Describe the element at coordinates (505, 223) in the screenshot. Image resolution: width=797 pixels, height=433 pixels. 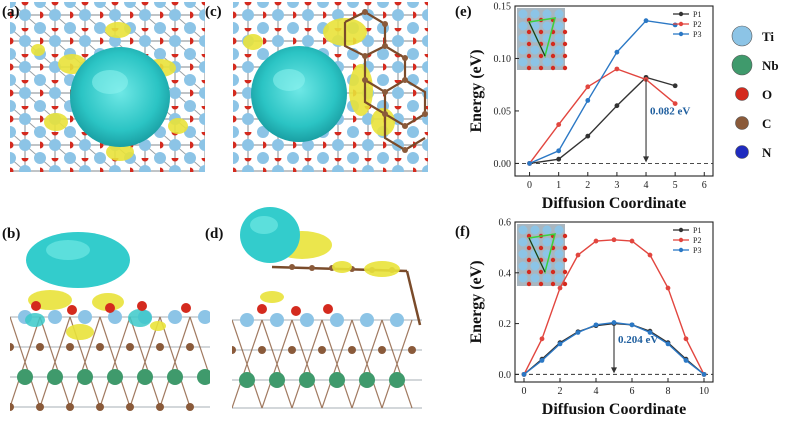
I see `y-tick-label: 0.6` at that location.